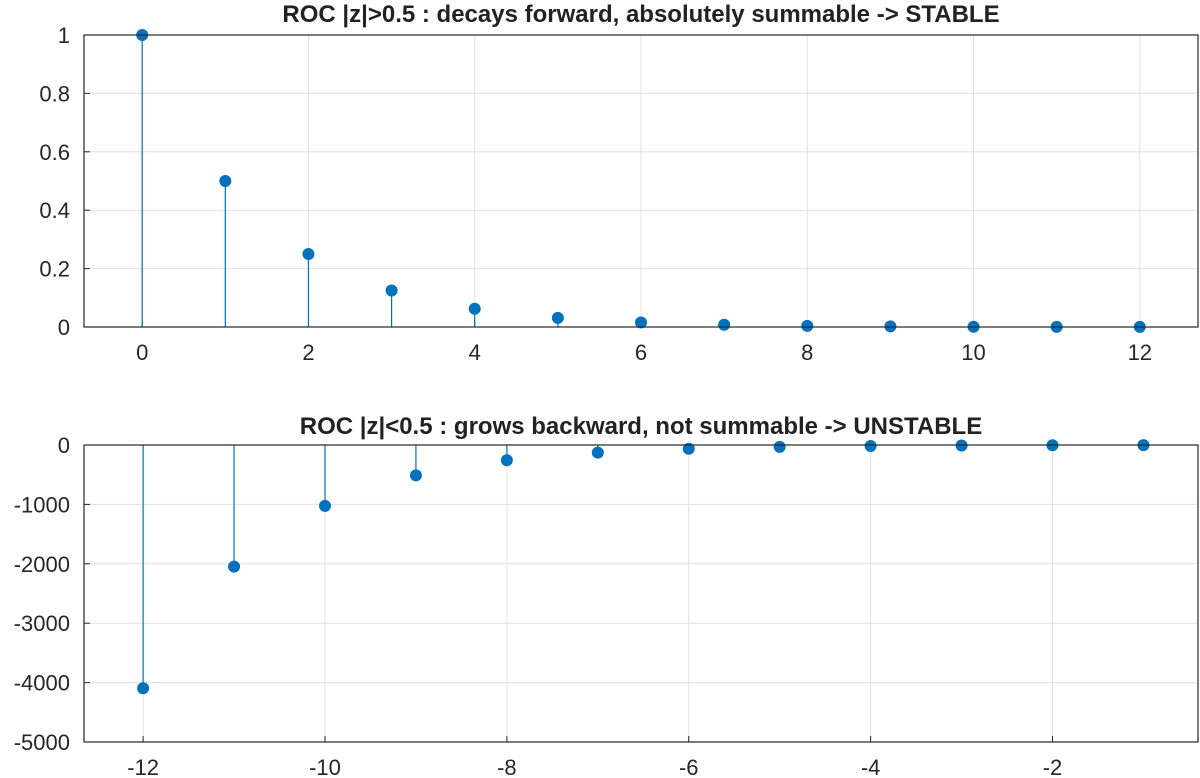 Image resolution: width=1200 pixels, height=778 pixels. Describe the element at coordinates (42, 683) in the screenshot. I see `y-tick-label: -4000` at that location.